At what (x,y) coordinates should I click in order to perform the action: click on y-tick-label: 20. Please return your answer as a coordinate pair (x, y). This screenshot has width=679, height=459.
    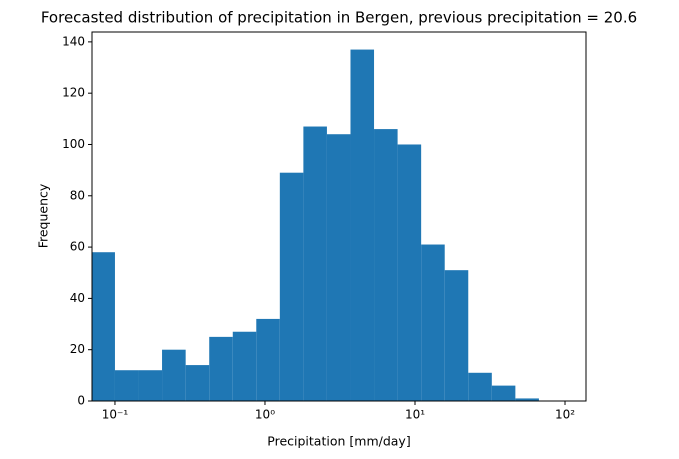
    Looking at the image, I should click on (77, 349).